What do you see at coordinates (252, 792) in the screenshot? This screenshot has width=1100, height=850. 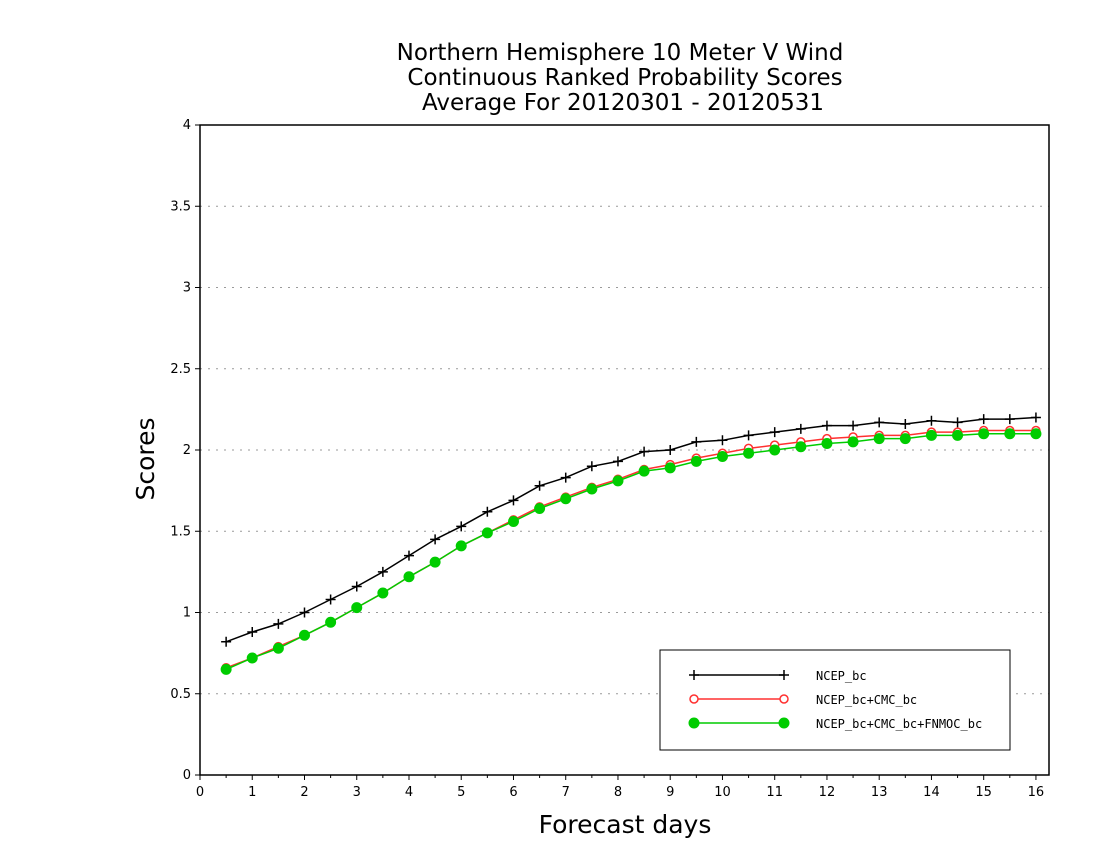 I see `x-tick-label: 1` at bounding box center [252, 792].